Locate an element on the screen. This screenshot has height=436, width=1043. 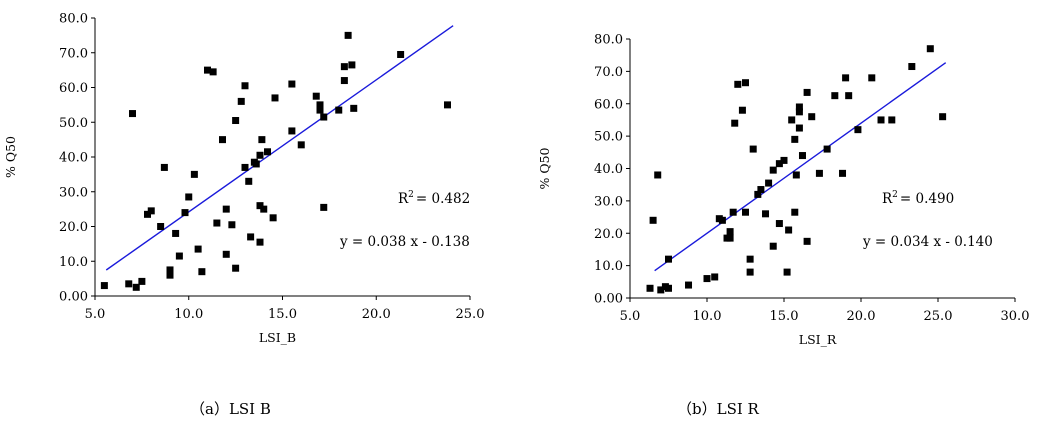
r-squared-value: = 0.482 is located at coordinates (443, 199).